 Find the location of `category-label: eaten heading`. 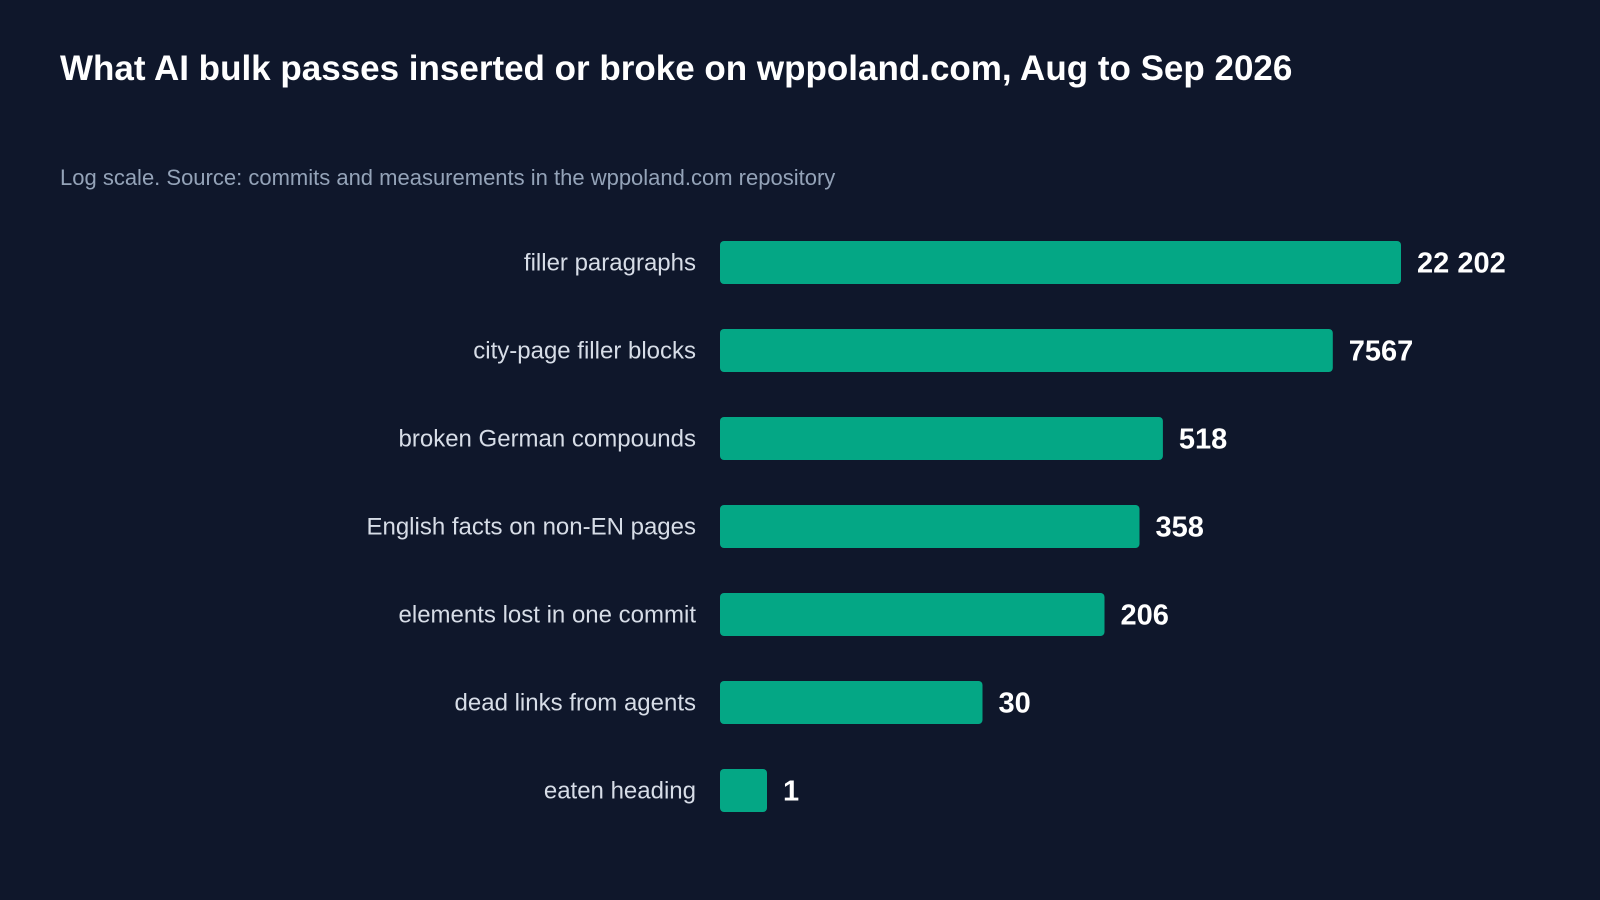

category-label: eaten heading is located at coordinates (620, 791).